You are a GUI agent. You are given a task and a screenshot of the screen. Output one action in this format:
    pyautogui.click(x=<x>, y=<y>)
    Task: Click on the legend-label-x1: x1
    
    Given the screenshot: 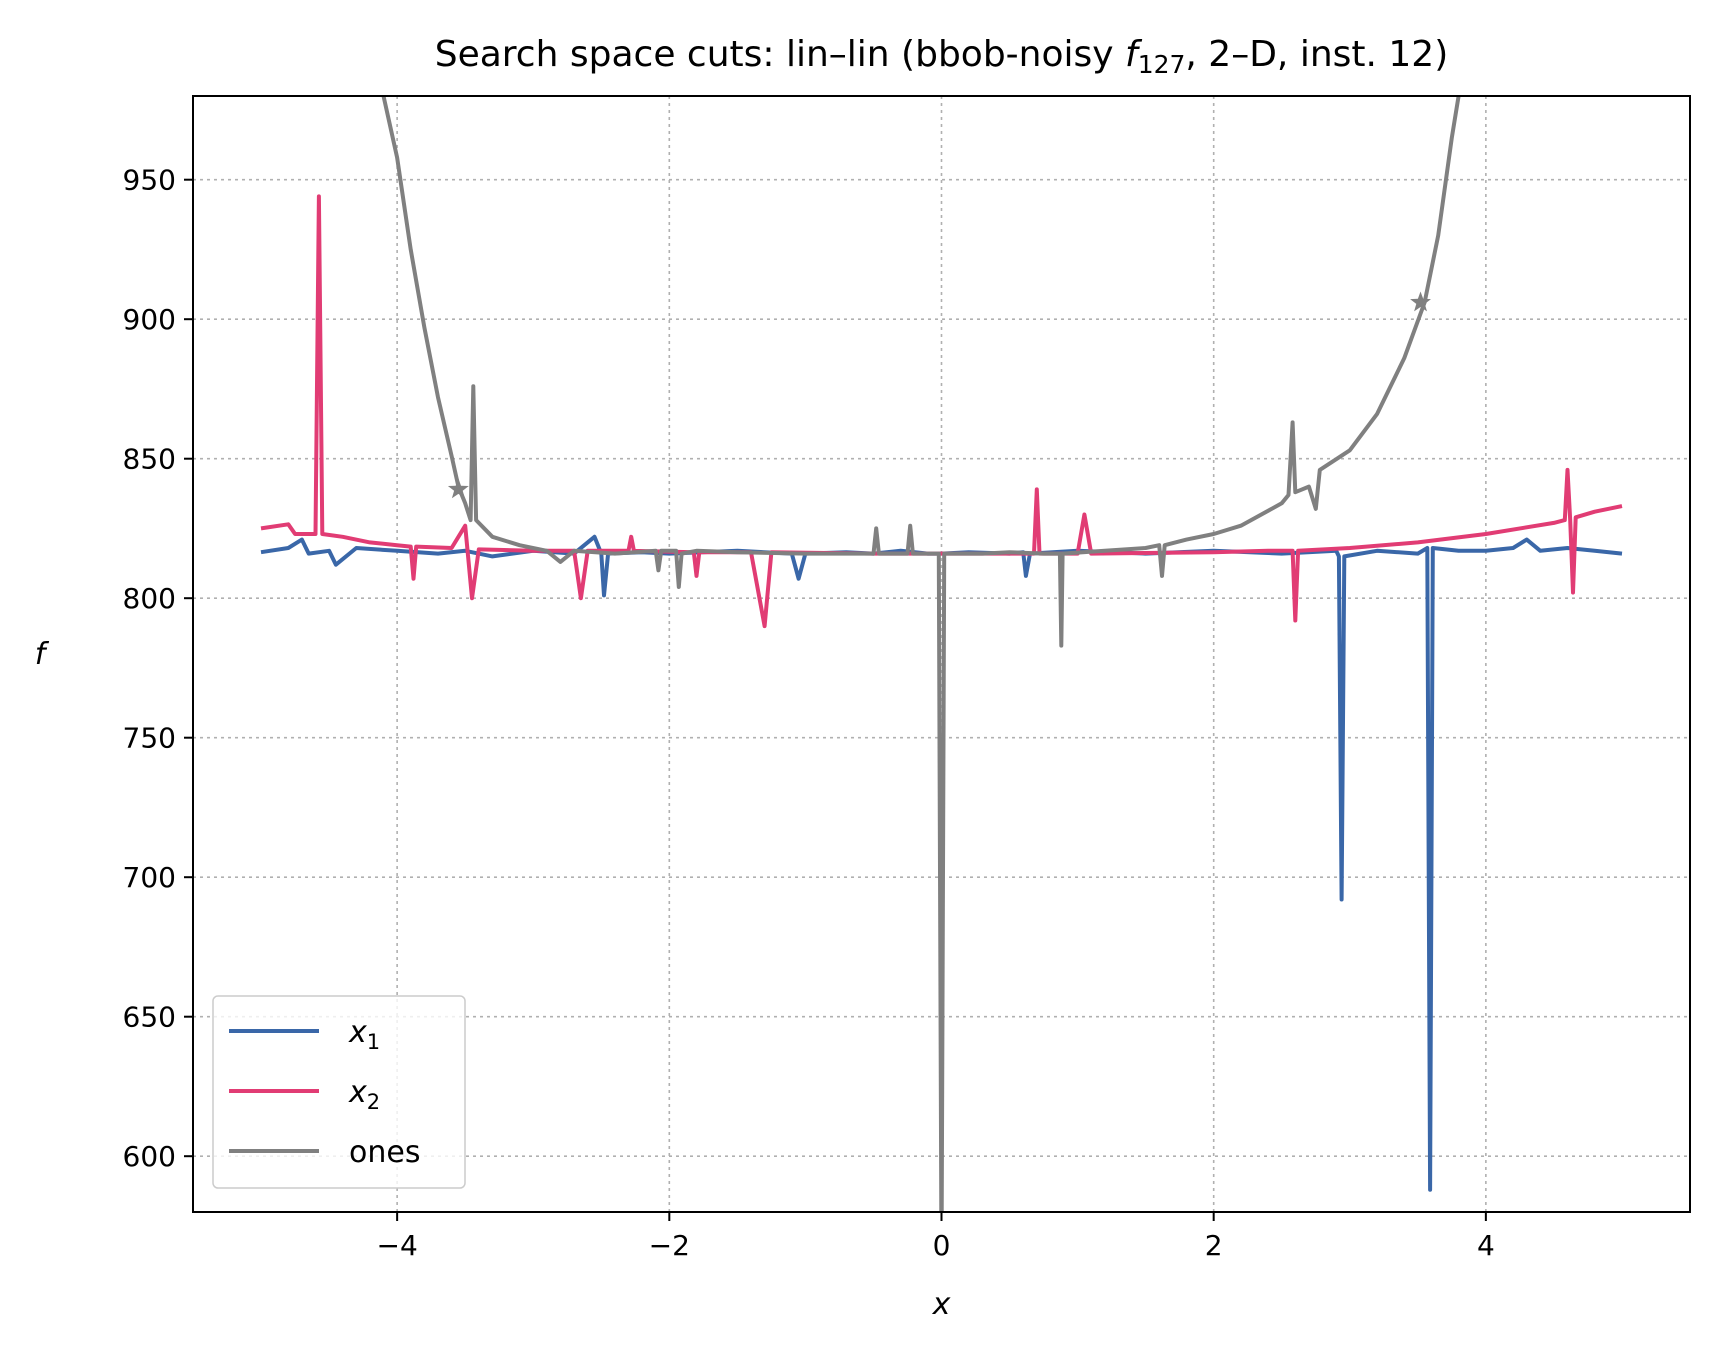 What is the action you would take?
    pyautogui.click(x=364, y=1034)
    